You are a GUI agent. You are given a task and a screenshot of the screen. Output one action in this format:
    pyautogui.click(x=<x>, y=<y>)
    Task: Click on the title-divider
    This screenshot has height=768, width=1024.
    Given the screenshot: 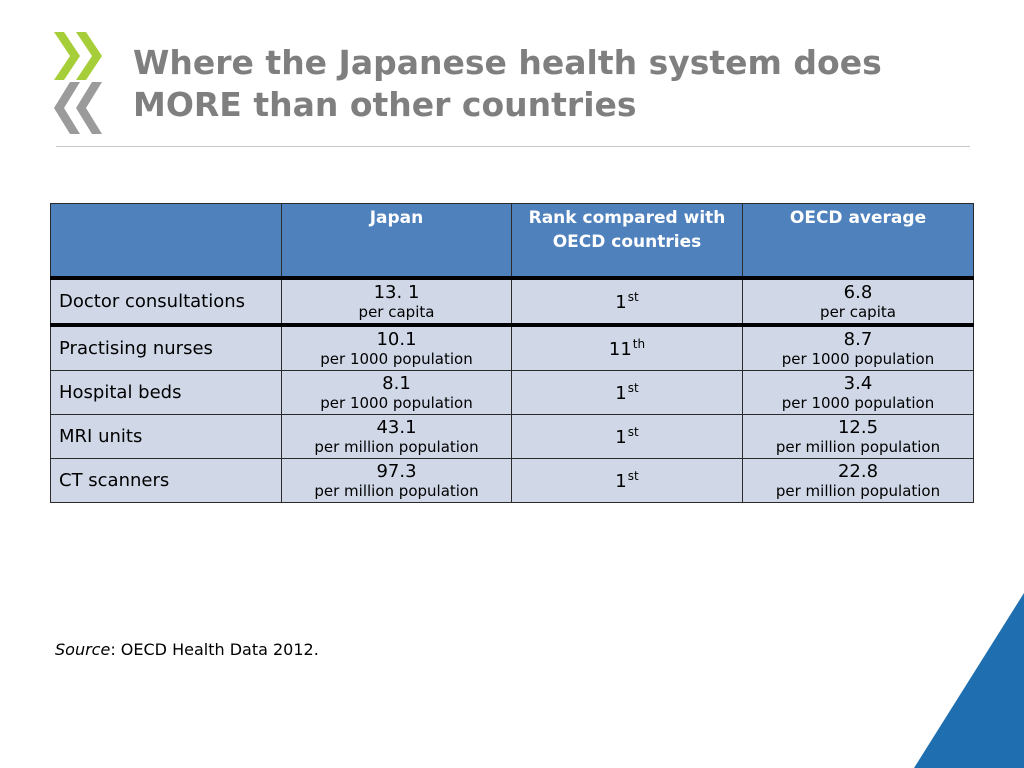 What is the action you would take?
    pyautogui.click(x=513, y=146)
    